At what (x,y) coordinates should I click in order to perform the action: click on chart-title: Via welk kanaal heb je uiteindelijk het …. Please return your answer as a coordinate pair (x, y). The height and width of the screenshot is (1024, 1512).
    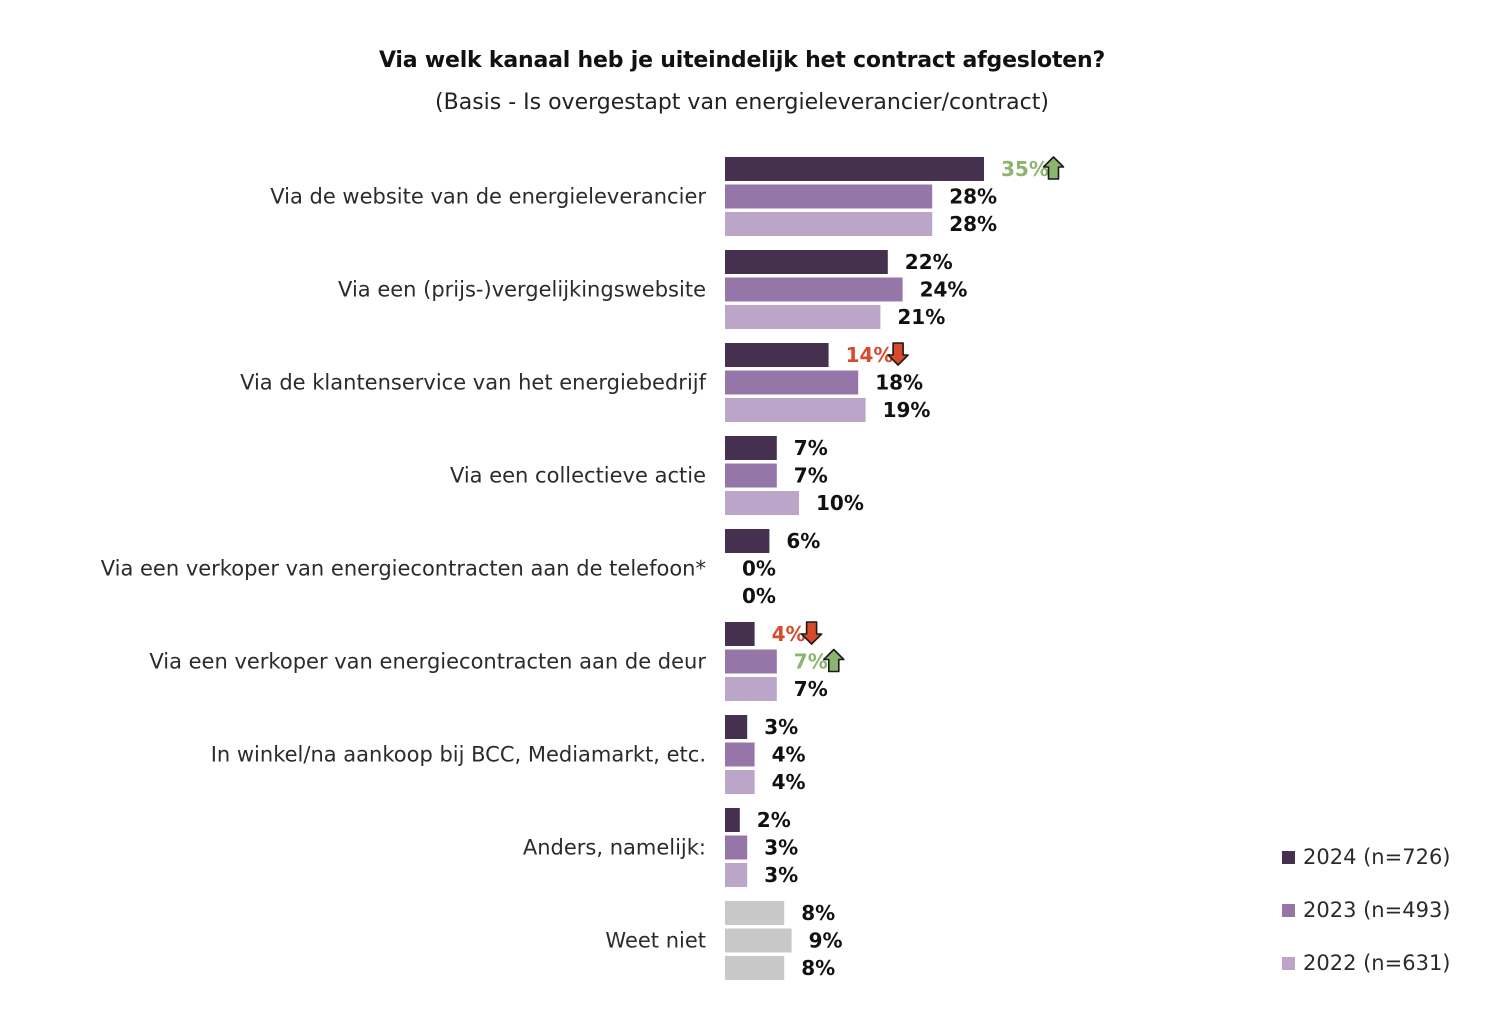
    Looking at the image, I should click on (742, 60).